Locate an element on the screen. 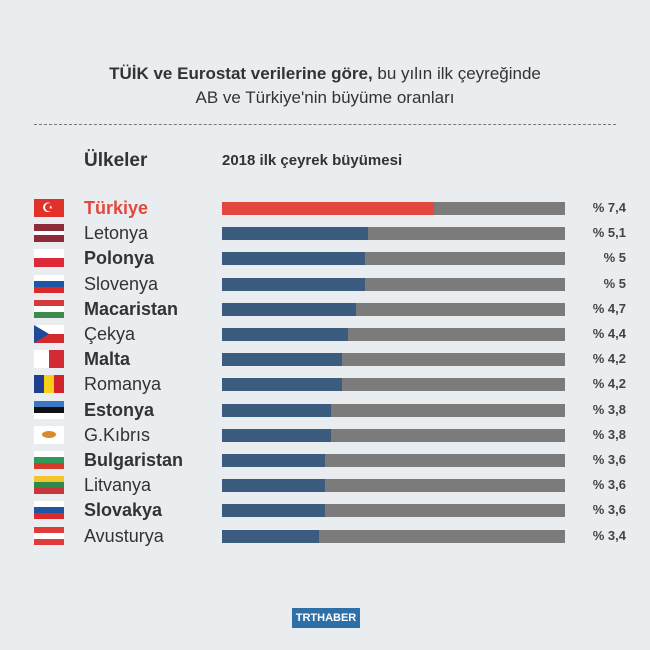  country-label: Malta is located at coordinates (107, 359).